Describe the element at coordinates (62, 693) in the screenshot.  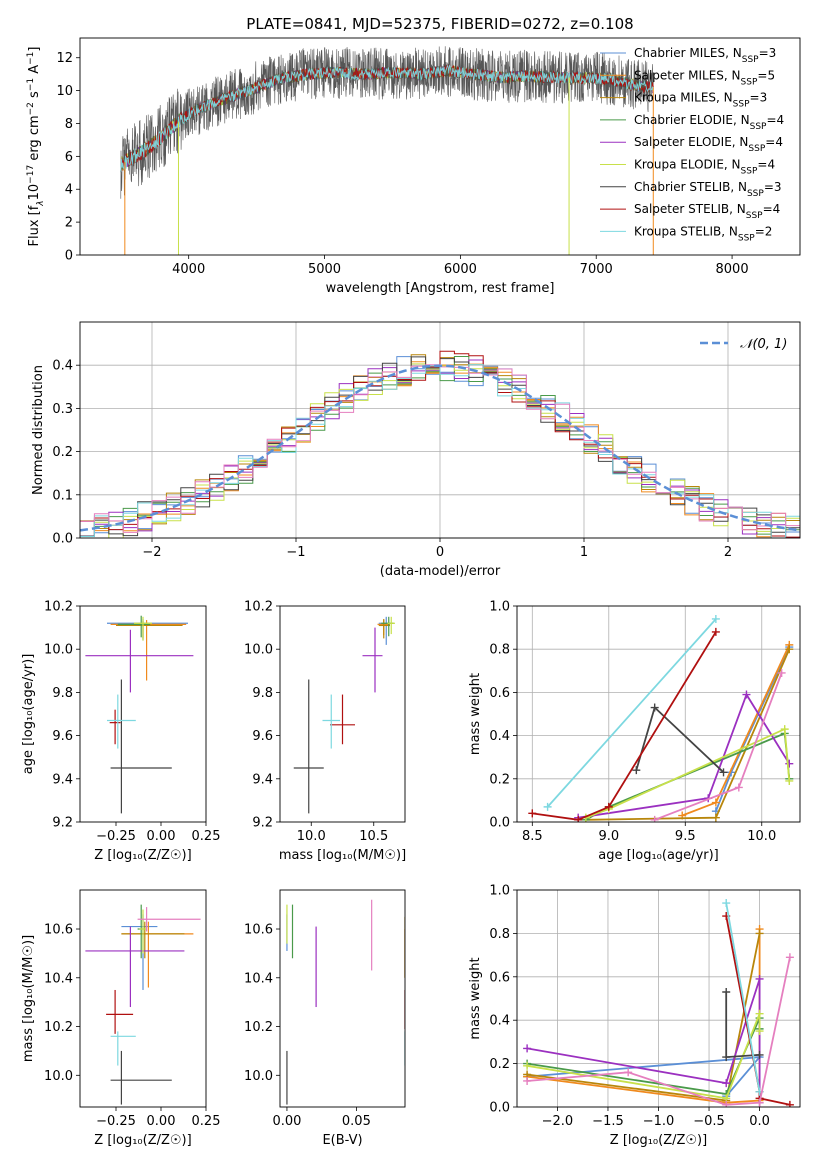
I see `y-tick-label: 9.8` at that location.